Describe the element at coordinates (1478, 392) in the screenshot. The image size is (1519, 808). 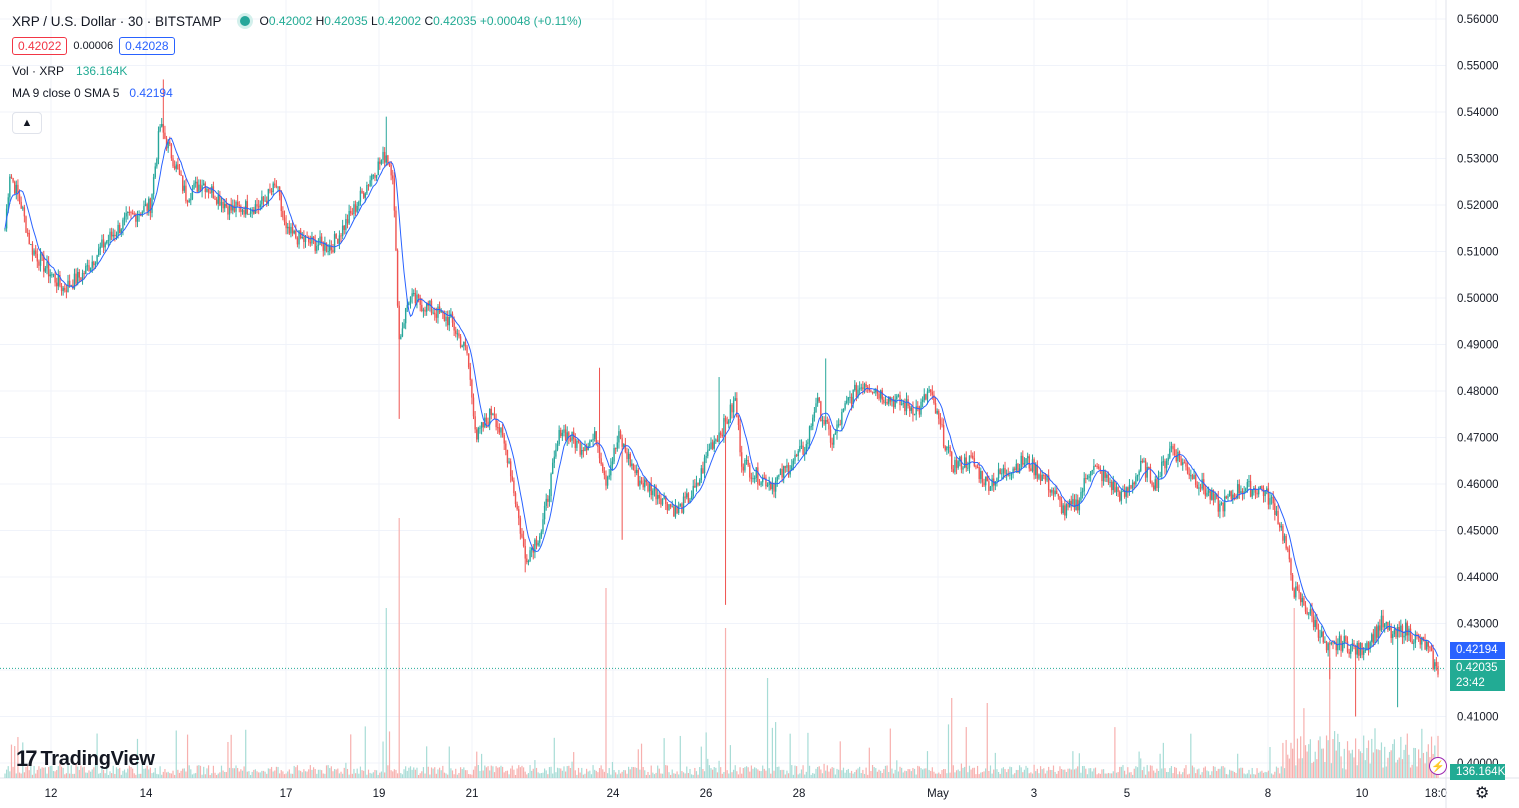
I see `y-tick-label: 0.48000` at that location.